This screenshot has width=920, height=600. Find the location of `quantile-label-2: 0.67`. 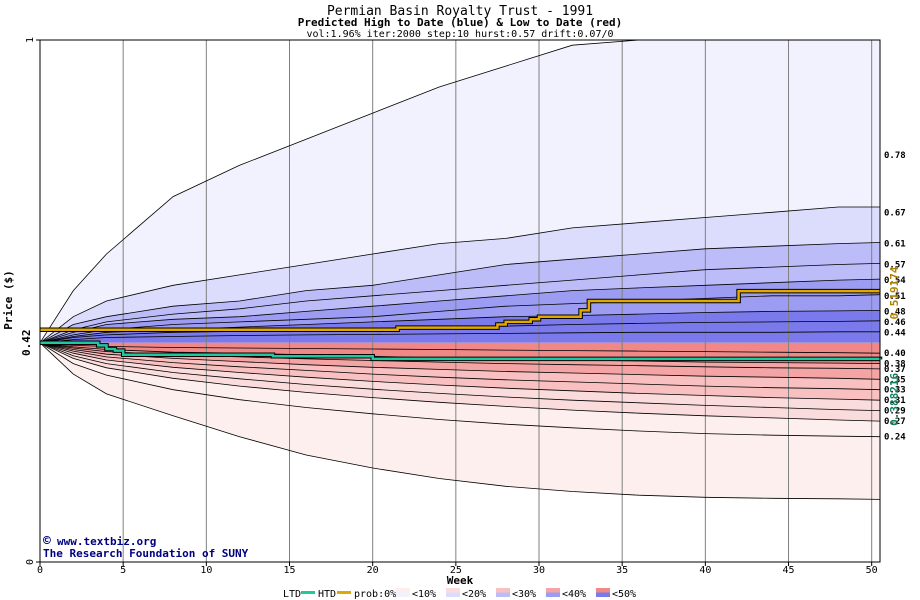

quantile-label-2: 0.67 is located at coordinates (895, 213).